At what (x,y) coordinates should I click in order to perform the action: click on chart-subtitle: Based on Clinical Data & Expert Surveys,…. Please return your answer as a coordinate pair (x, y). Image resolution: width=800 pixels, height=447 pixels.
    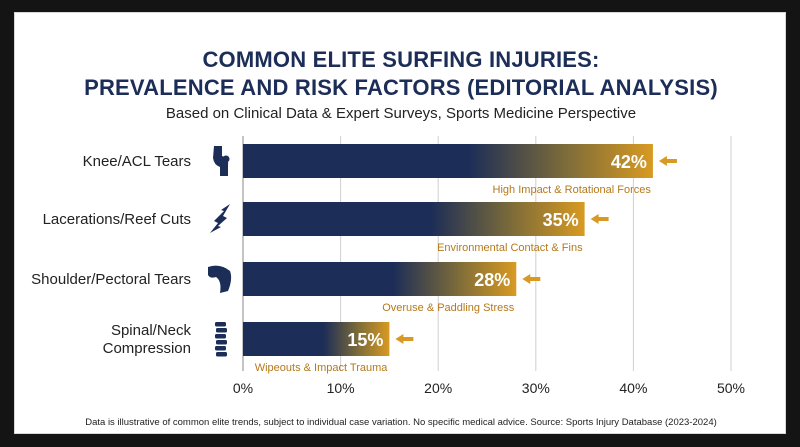
    Looking at the image, I should click on (401, 113).